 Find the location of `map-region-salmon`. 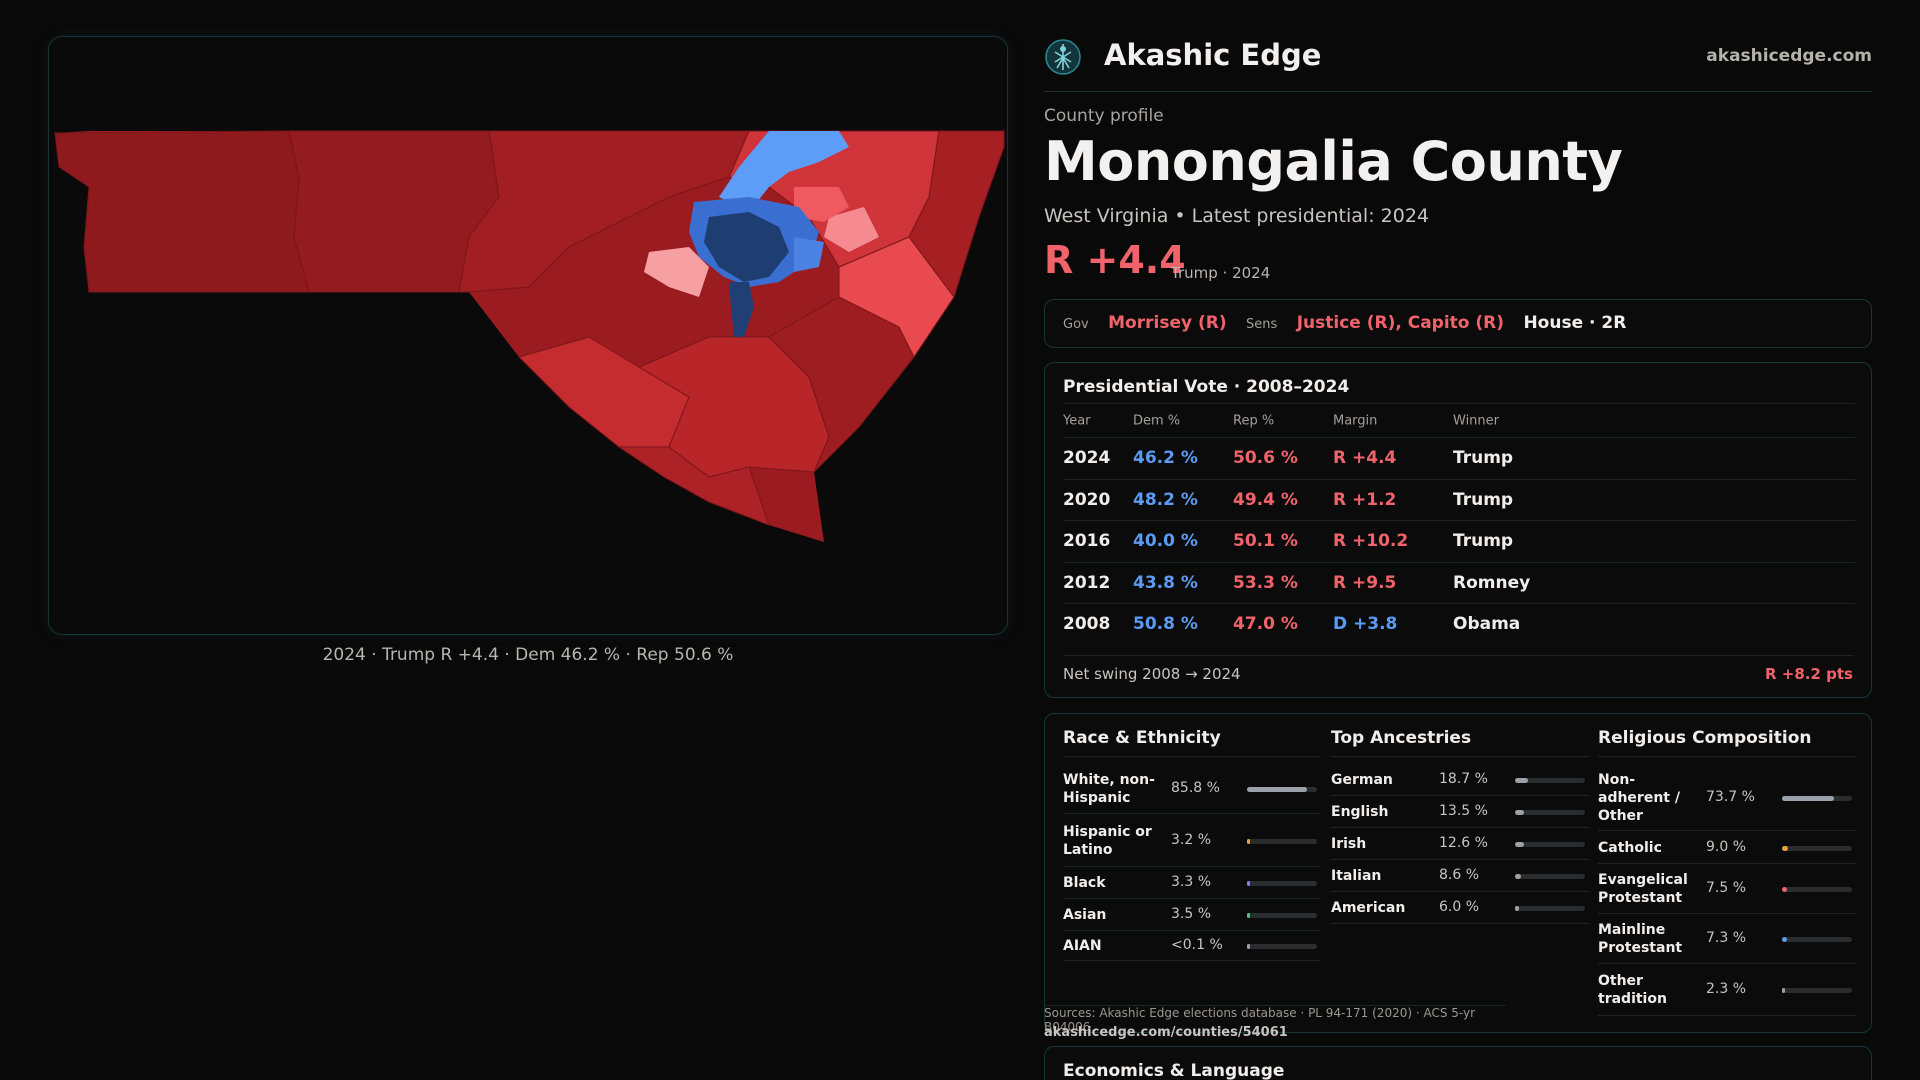

map-region-salmon is located at coordinates (821, 204).